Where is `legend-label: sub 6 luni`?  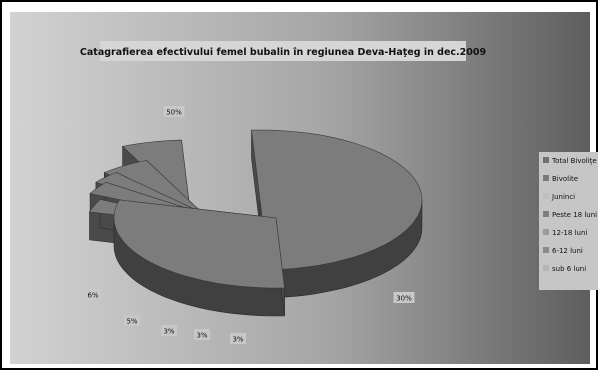 legend-label: sub 6 luni is located at coordinates (569, 269).